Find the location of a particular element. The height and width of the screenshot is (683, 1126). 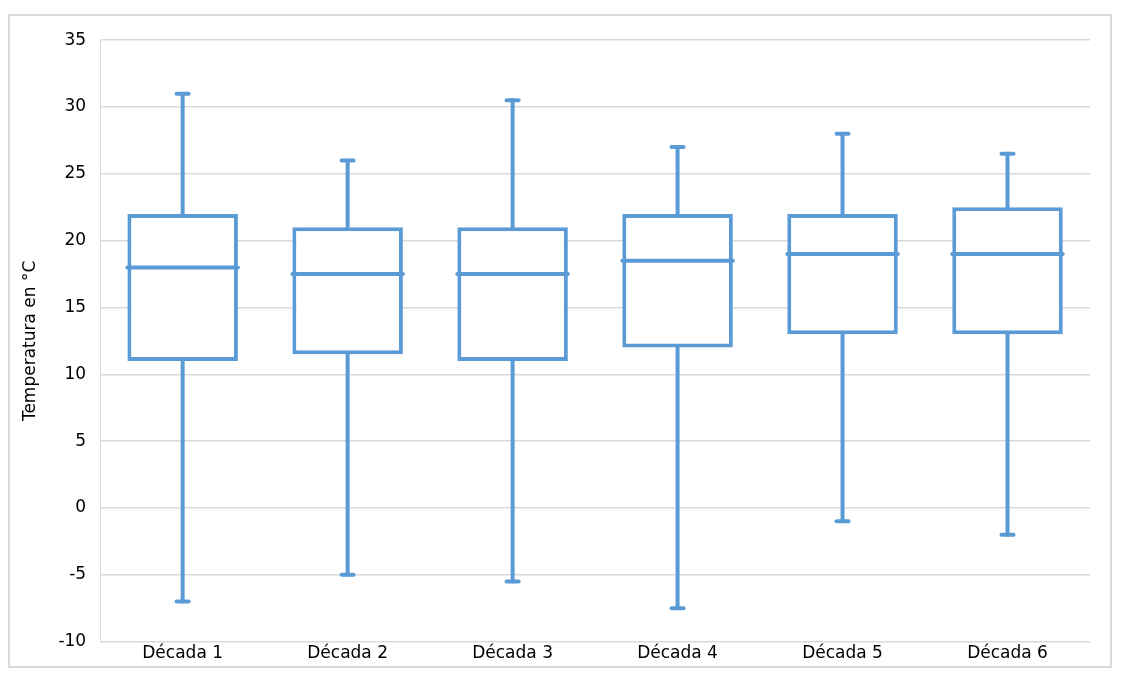

y-tick-label: 30 is located at coordinates (75, 105).